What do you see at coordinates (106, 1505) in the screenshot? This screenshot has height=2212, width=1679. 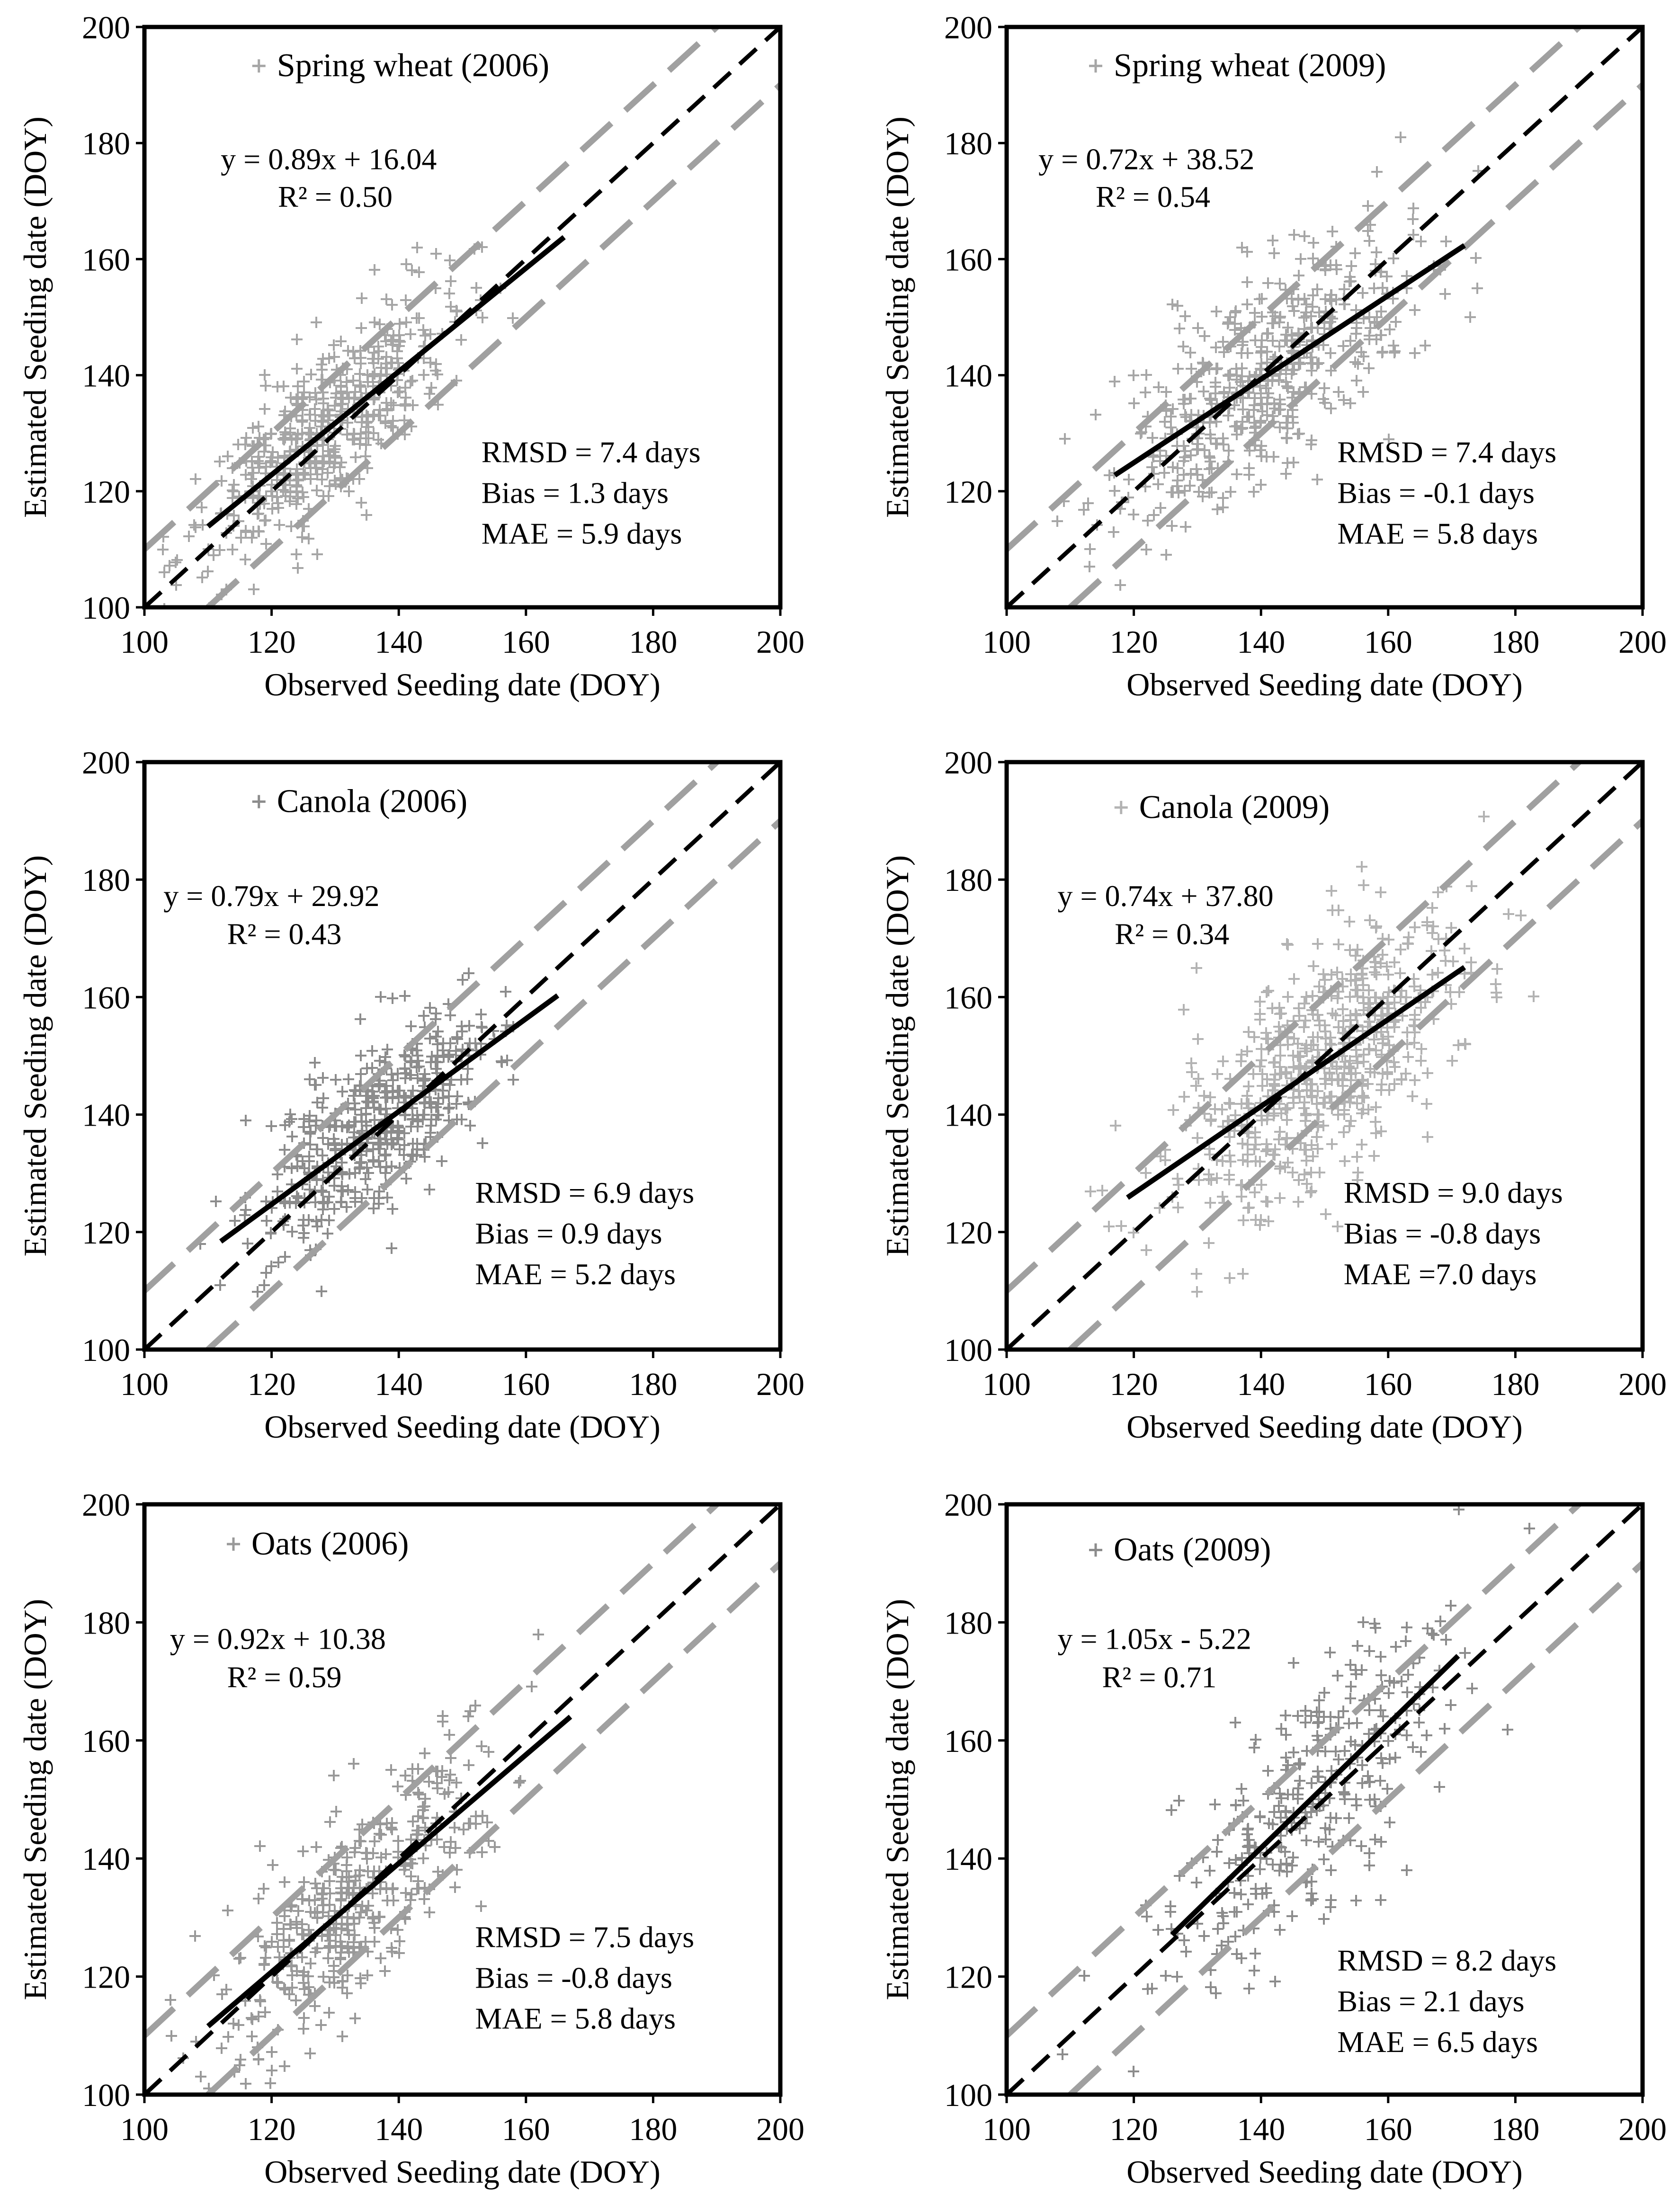 I see `y-tick-label: 200` at bounding box center [106, 1505].